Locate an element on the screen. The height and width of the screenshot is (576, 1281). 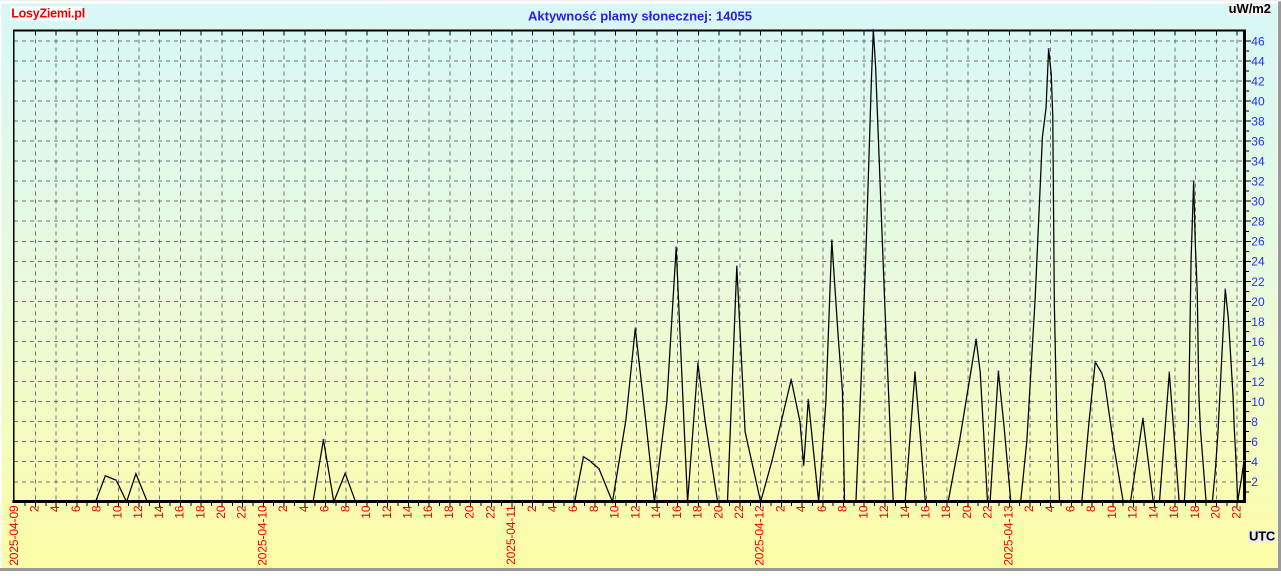
svg-text: 2025-04-10 is located at coordinates (262, 535).